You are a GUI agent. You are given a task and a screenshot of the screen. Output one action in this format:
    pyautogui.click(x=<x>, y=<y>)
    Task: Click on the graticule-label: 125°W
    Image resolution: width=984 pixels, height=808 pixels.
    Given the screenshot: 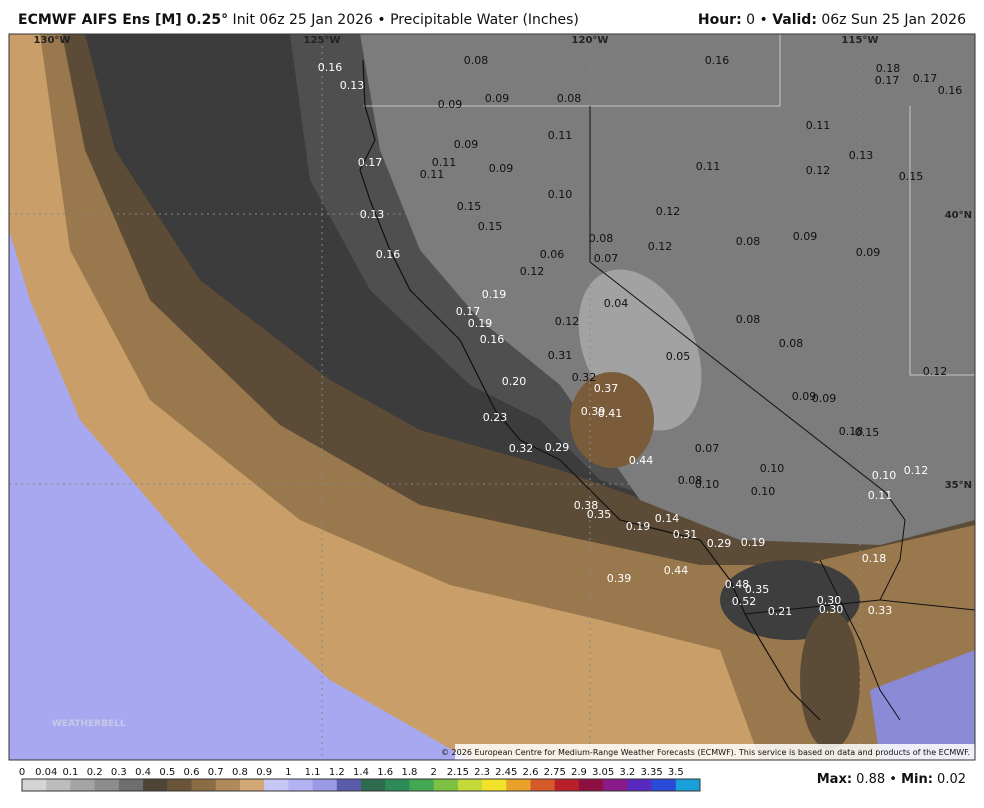 What is the action you would take?
    pyautogui.click(x=322, y=40)
    